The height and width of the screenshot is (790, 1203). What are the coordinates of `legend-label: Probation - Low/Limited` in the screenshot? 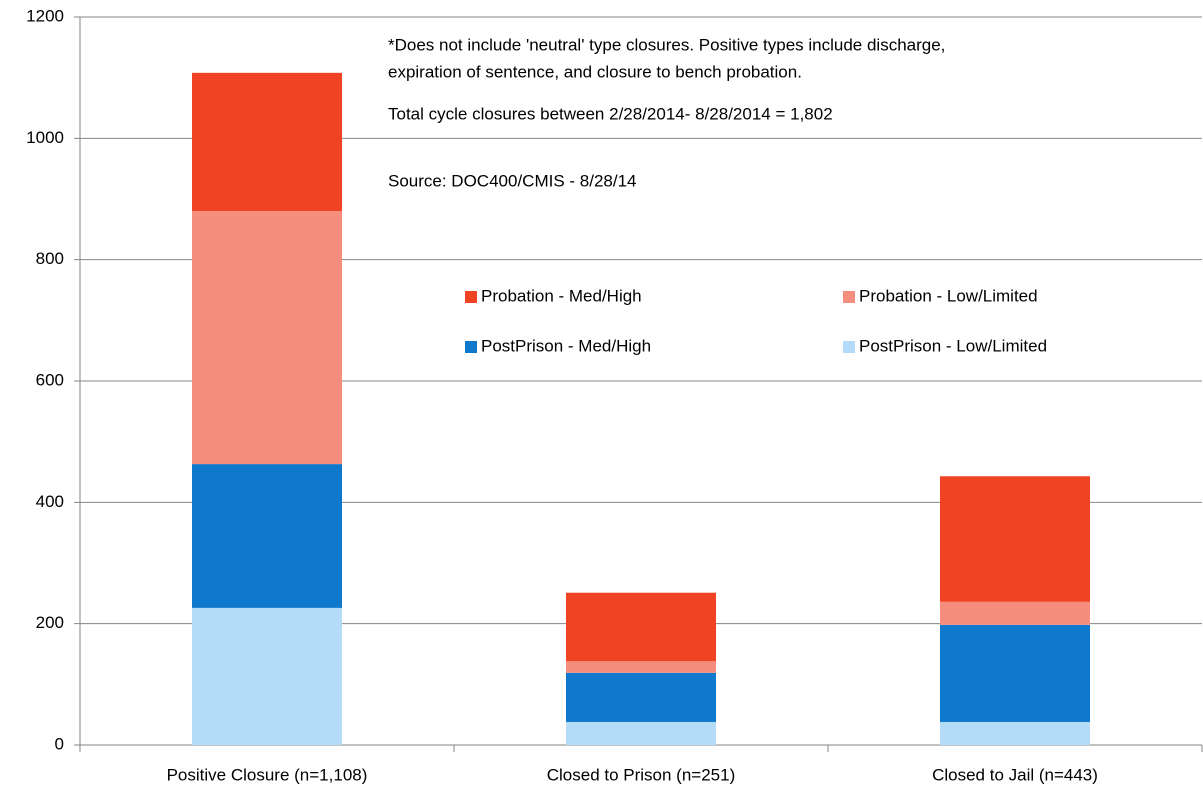 It's located at (948, 295).